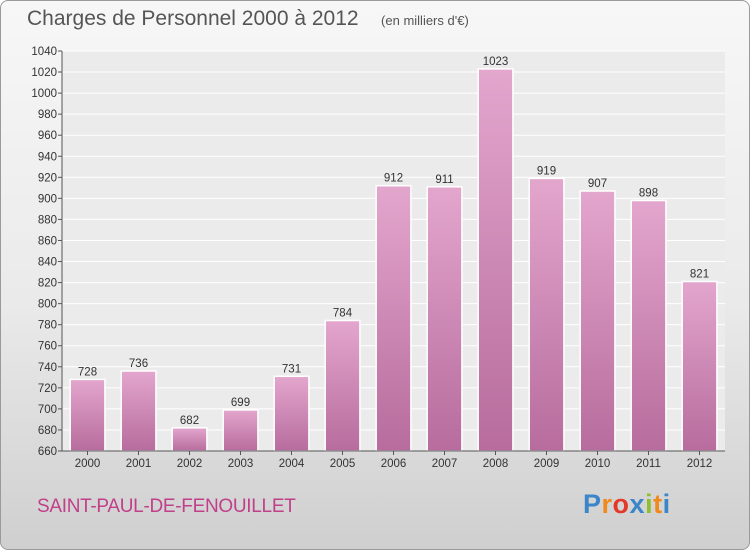 The image size is (750, 550). I want to click on y-tick-label: 1020, so click(44, 73).